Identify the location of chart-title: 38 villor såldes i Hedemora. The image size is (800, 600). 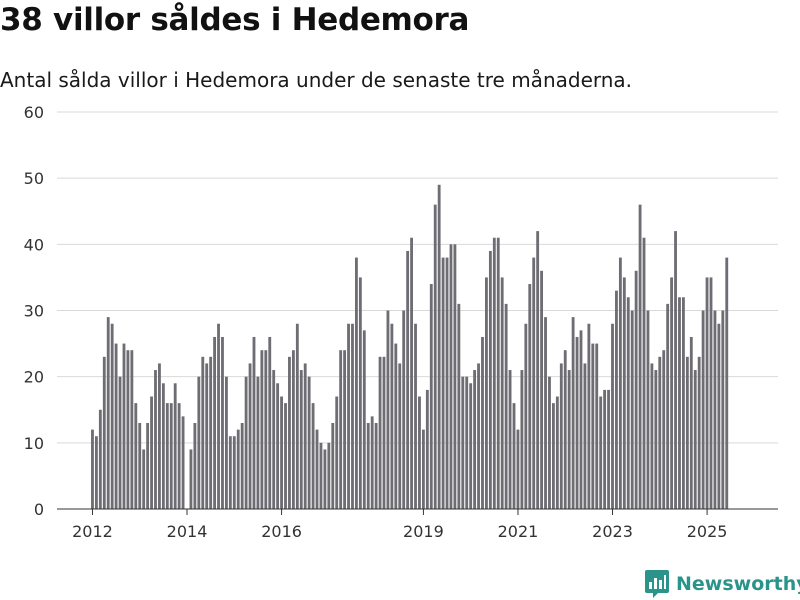
(235, 20).